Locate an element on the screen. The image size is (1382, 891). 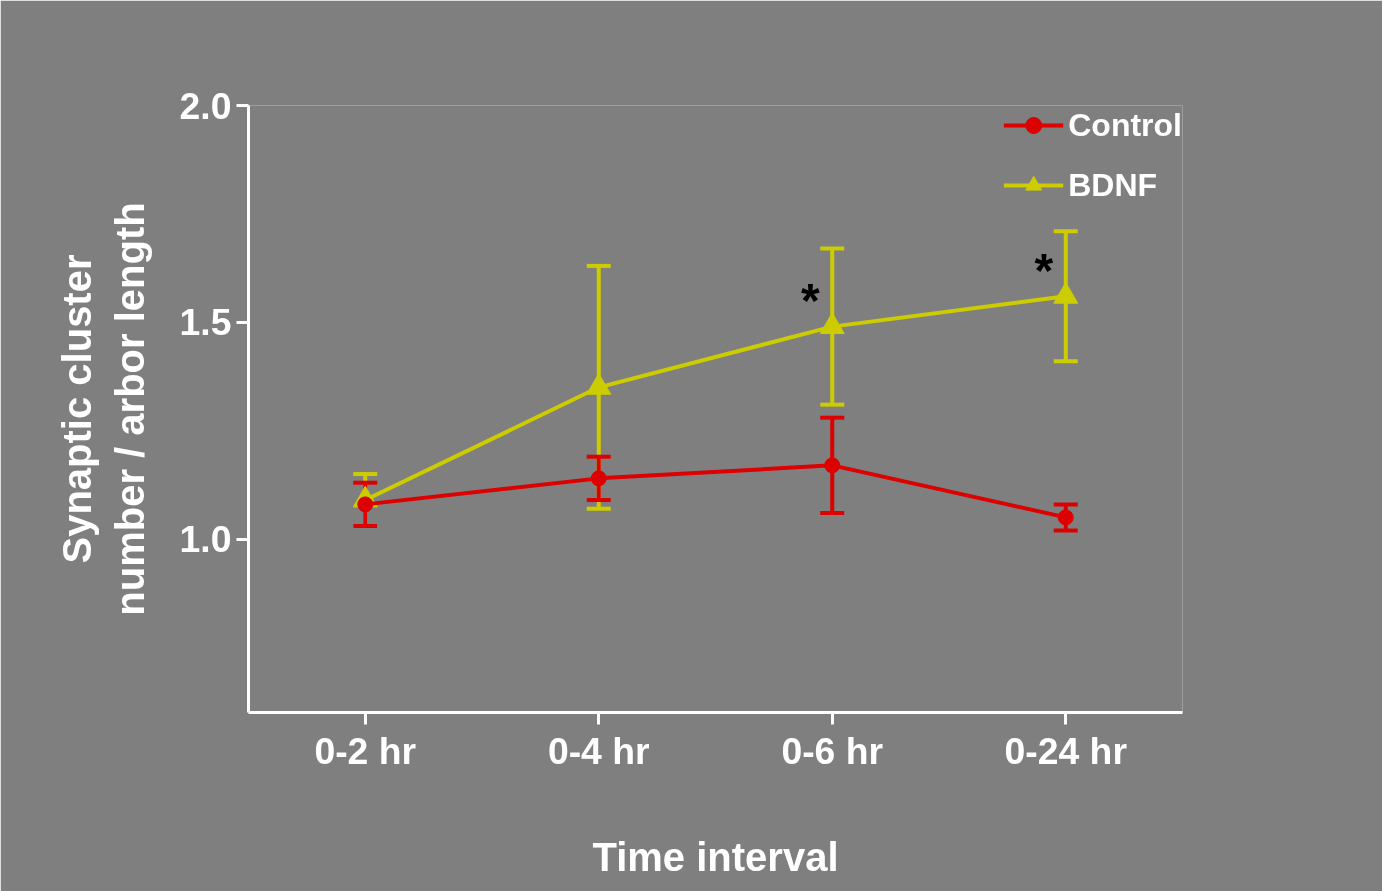
y-tick-label: 2.0 is located at coordinates (205, 105).